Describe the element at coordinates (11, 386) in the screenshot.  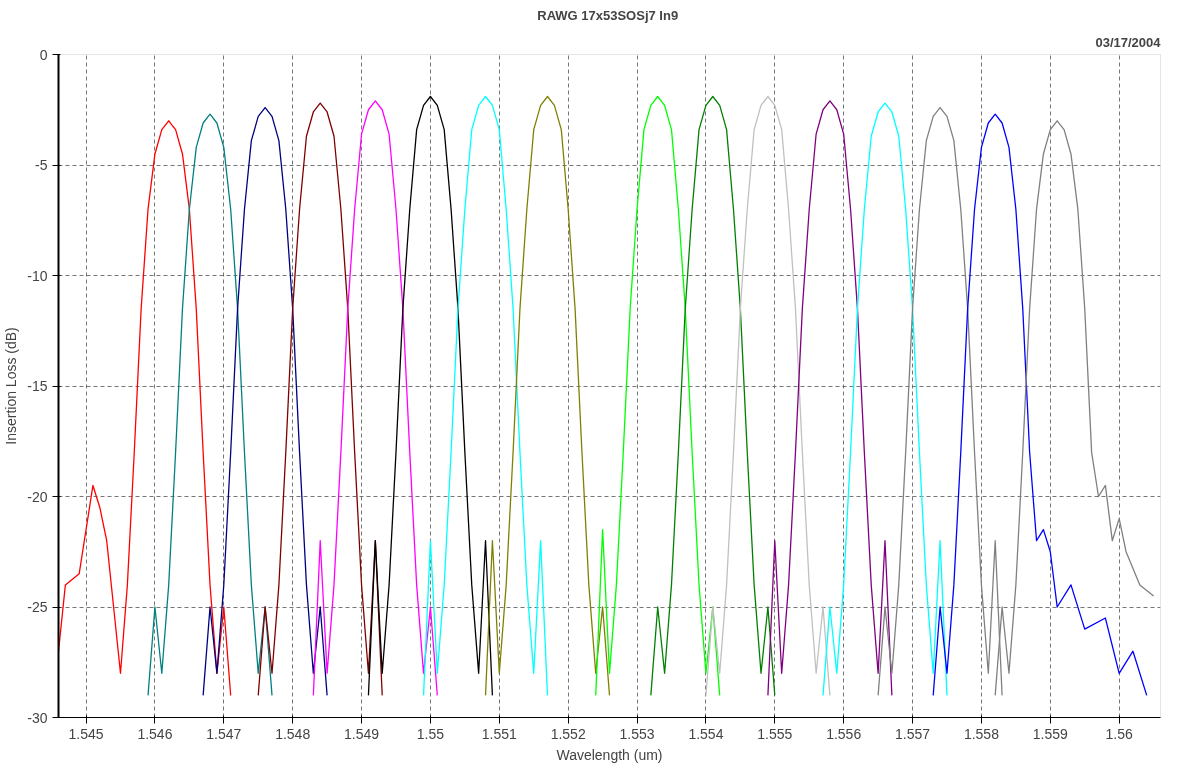
I see `y-axis-title: Insertion Loss (dB)` at that location.